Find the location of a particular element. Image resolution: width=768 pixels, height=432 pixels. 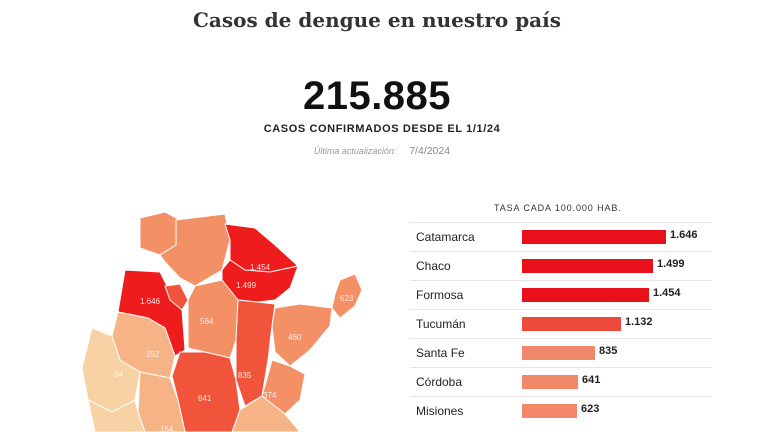

bar-row: Catamarca 1.646 is located at coordinates (561, 236).